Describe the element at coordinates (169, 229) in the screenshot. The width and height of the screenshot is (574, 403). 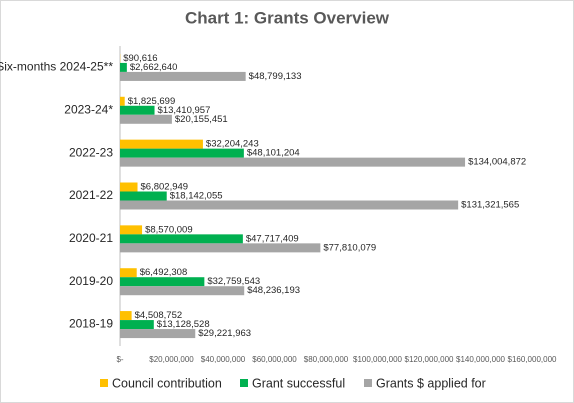
I see `value-label: $8,570,009` at that location.